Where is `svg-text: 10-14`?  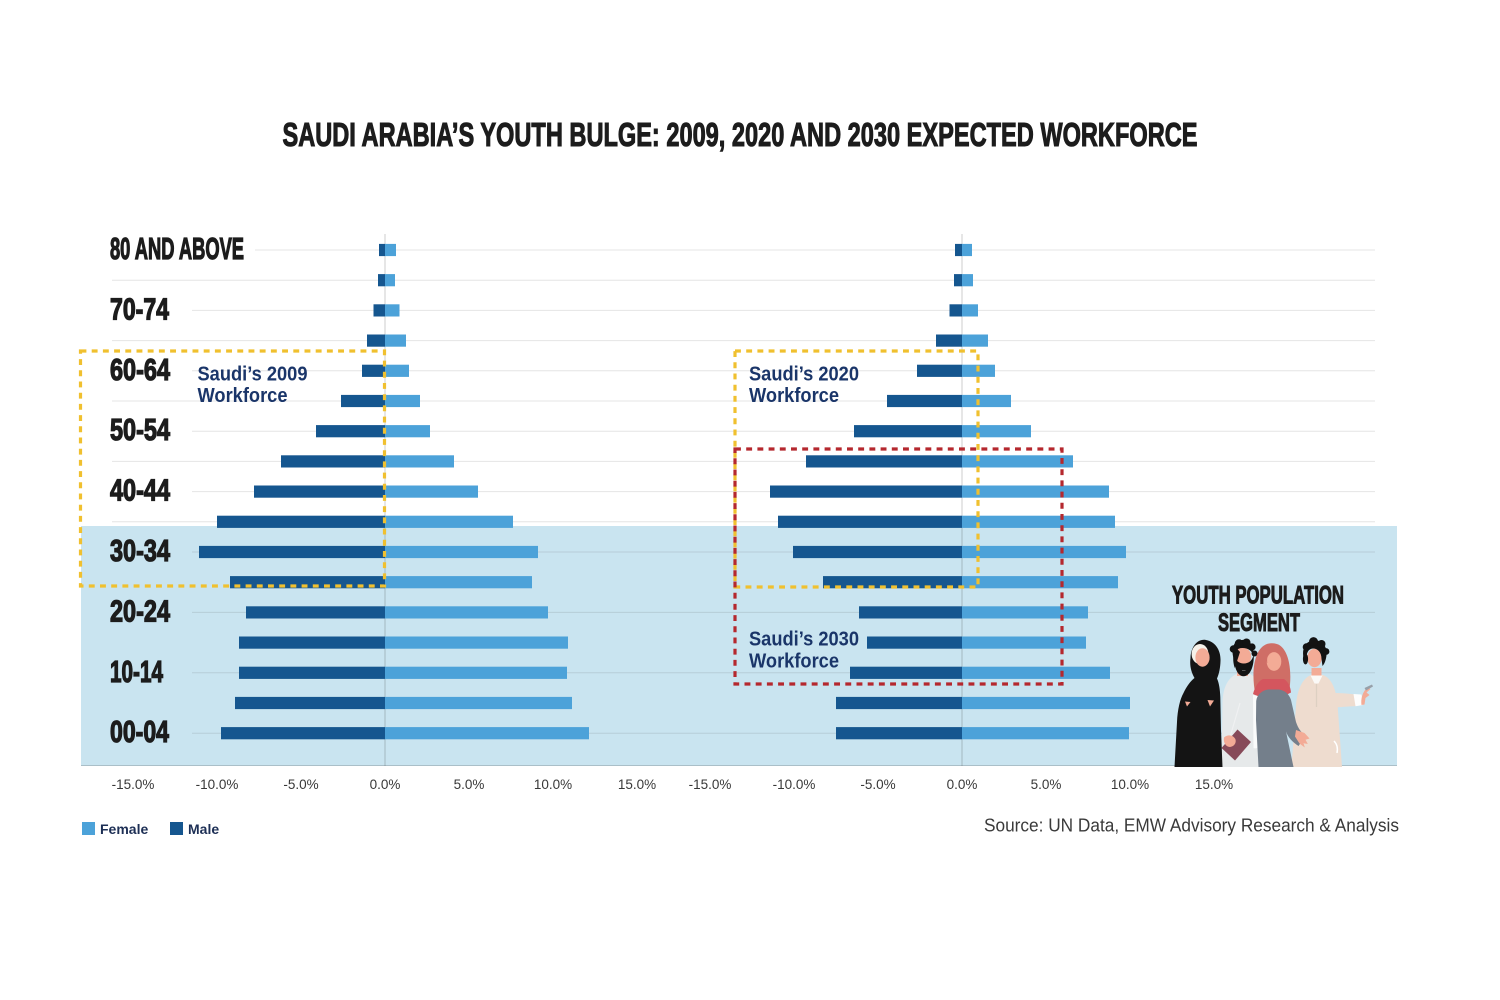
svg-text: 10-14 is located at coordinates (137, 671).